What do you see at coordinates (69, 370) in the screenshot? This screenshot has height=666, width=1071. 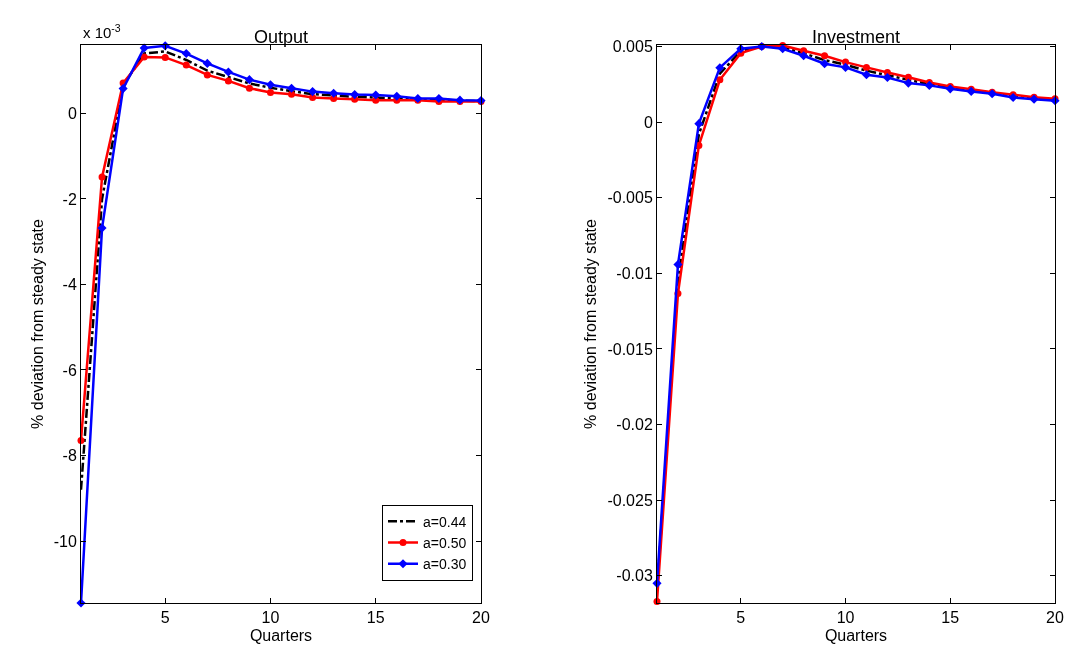 I see `y-tick-label: -6` at bounding box center [69, 370].